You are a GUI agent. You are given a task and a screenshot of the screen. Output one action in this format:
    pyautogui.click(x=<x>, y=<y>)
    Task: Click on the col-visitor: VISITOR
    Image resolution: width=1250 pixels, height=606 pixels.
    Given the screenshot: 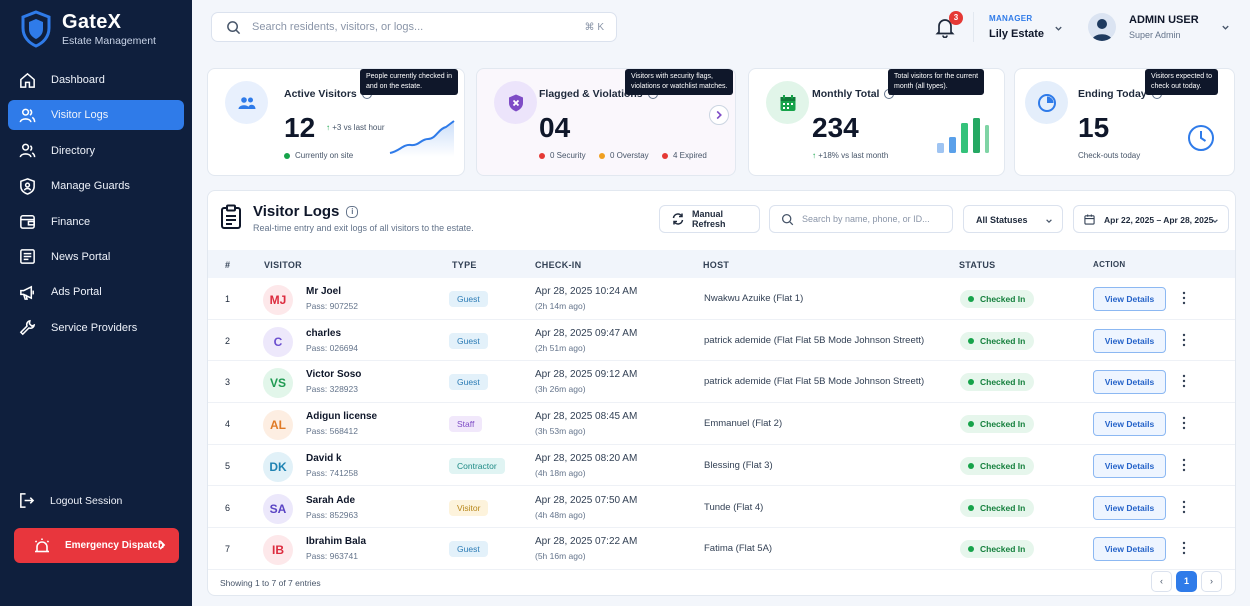 What is the action you would take?
    pyautogui.click(x=283, y=265)
    